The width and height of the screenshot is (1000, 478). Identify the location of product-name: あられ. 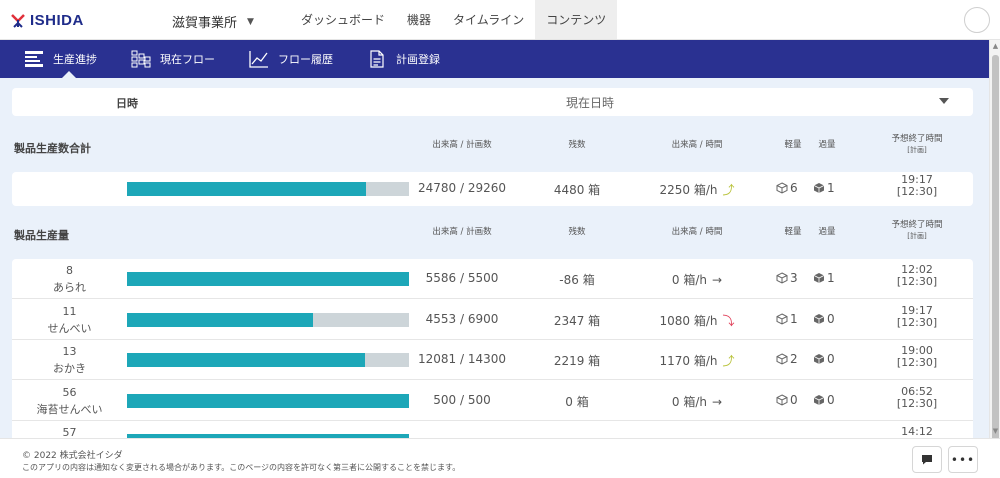
(69, 287).